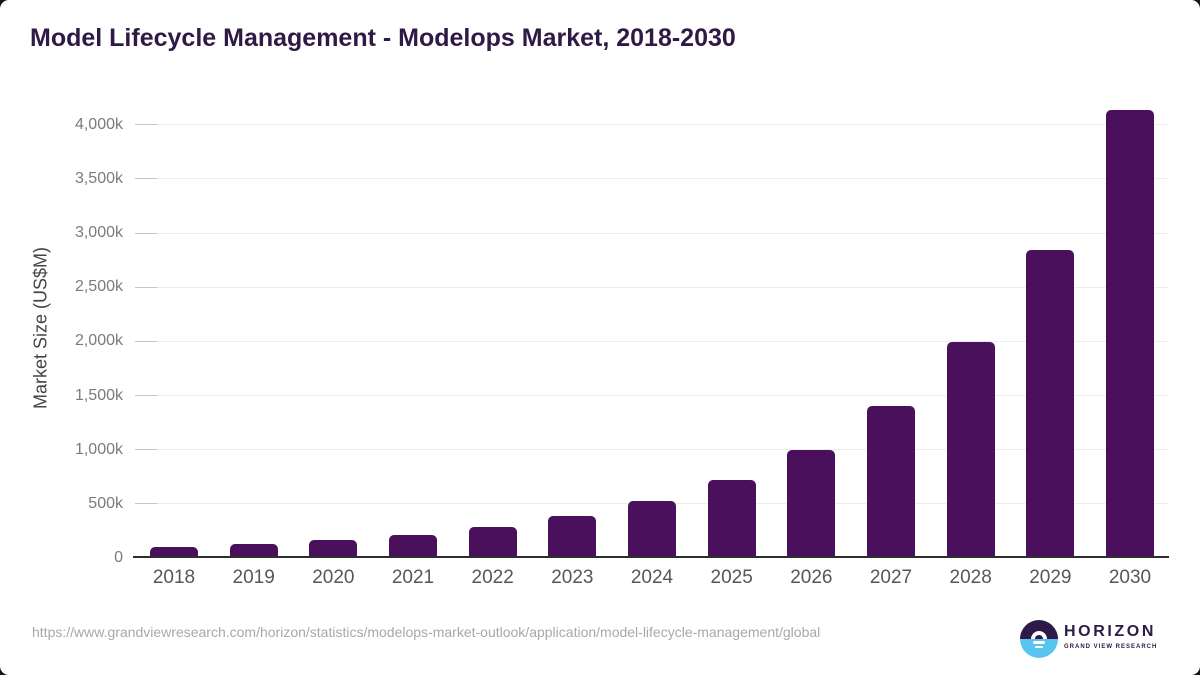 Image resolution: width=1200 pixels, height=675 pixels. I want to click on bar-2023, so click(572, 536).